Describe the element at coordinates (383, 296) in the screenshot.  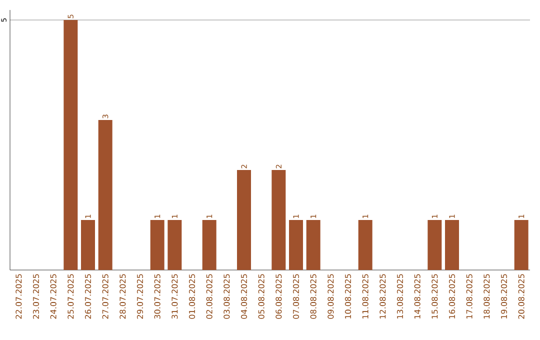
I see `x-tick-label: 12.08.2025` at that location.